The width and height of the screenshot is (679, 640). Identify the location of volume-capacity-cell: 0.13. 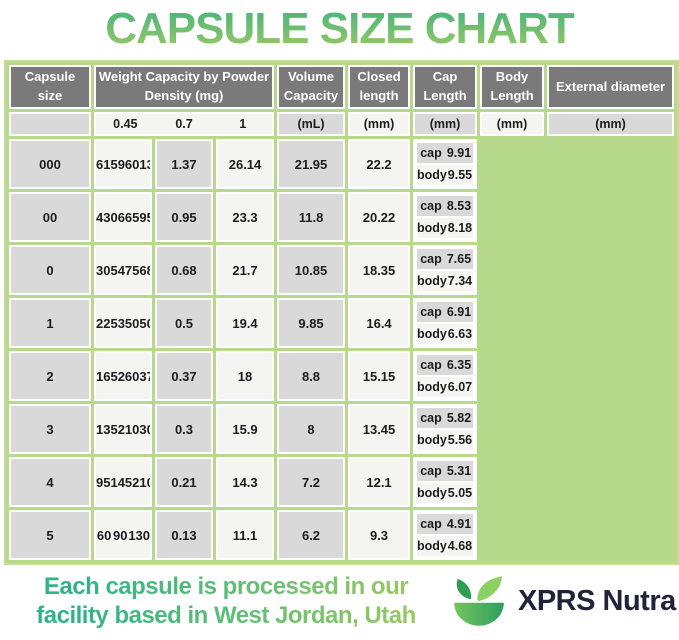
(184, 535).